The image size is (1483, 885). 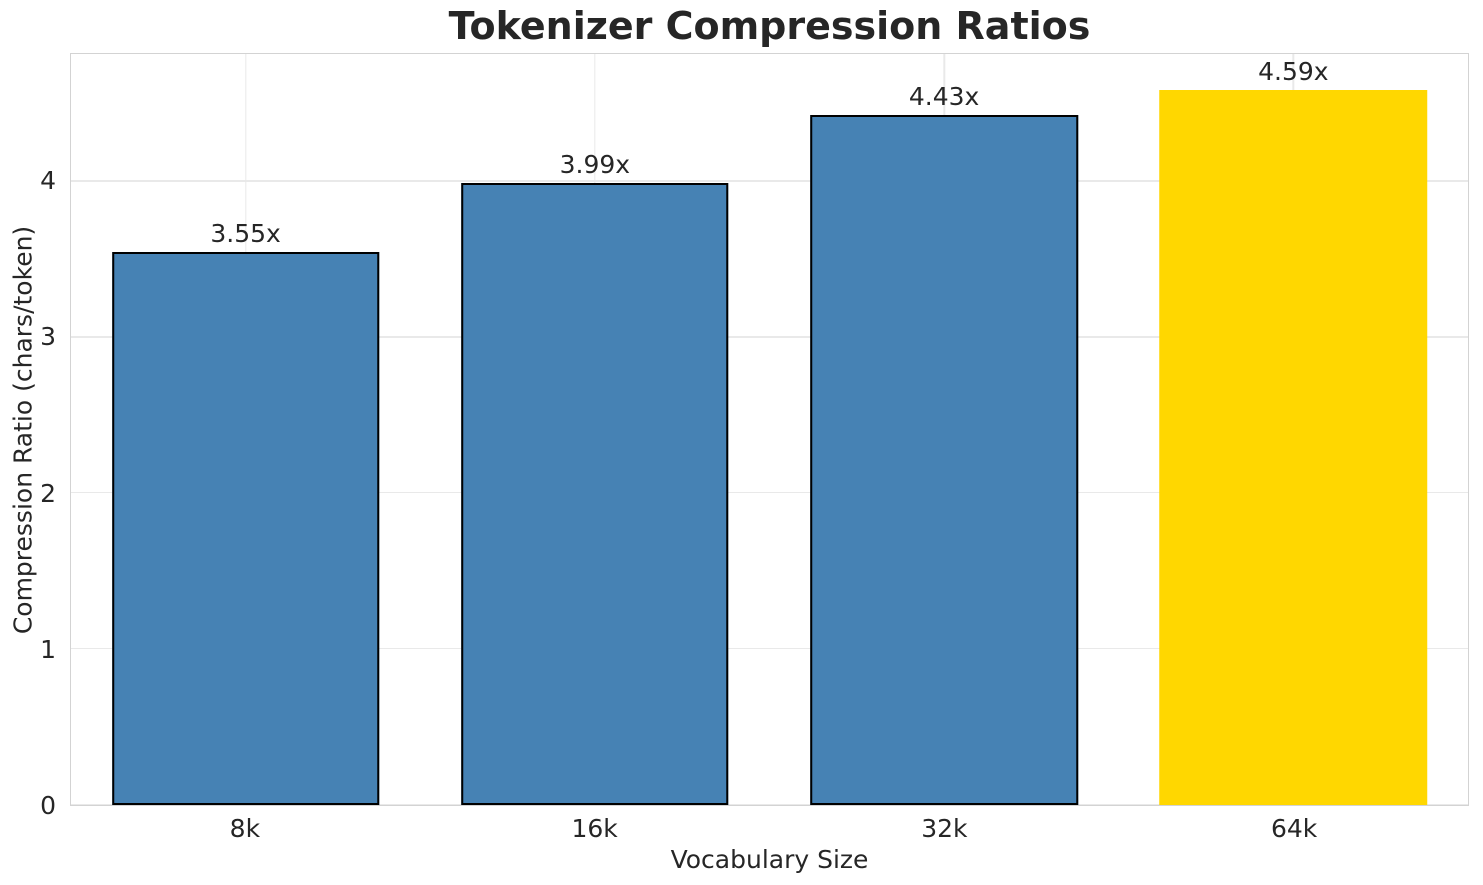 I want to click on bar-value-label: 3.99x, so click(x=595, y=165).